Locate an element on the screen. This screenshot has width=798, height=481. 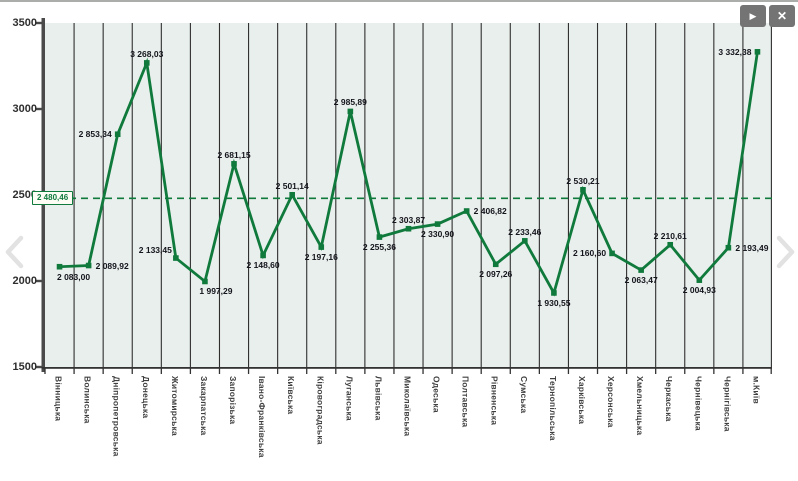
data-label: 2 097,26 is located at coordinates (496, 274).